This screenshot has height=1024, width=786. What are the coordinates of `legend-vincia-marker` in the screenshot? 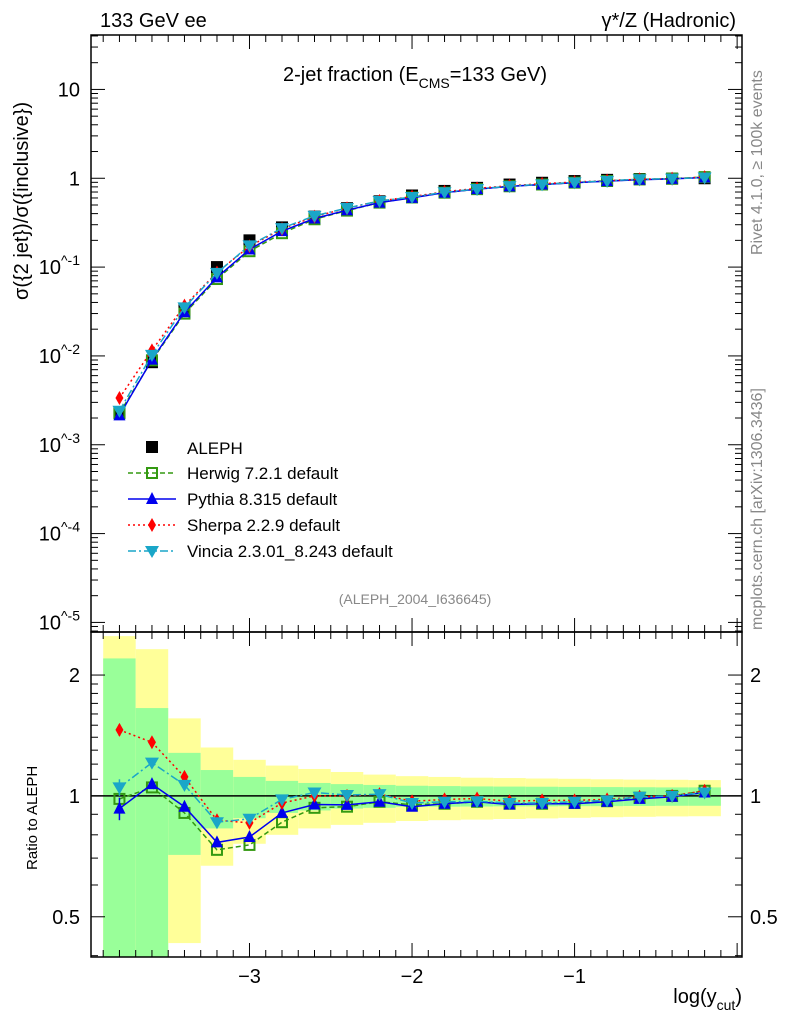 It's located at (152, 552).